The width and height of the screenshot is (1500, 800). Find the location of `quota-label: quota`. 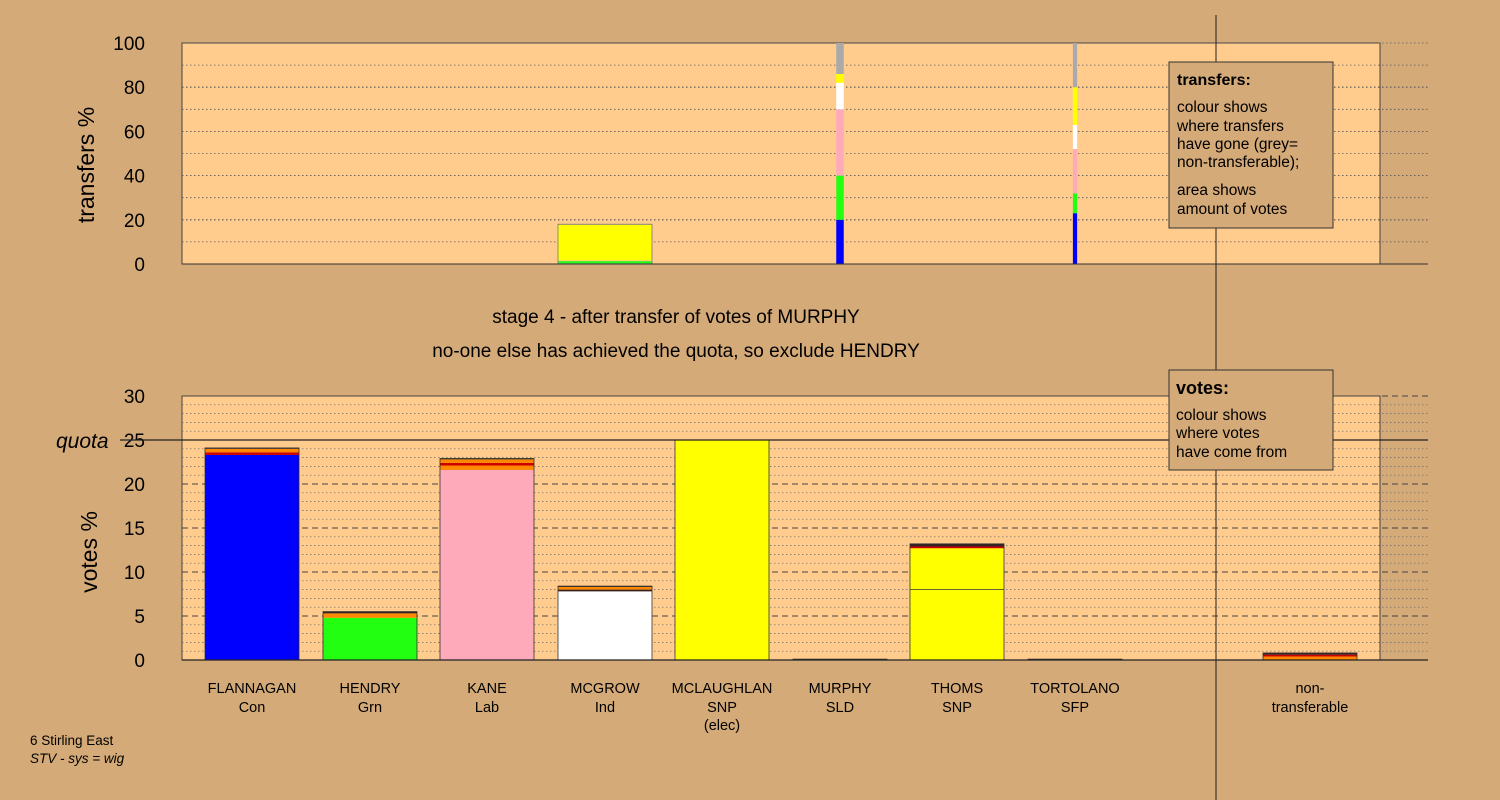

quota-label: quota is located at coordinates (82, 441).